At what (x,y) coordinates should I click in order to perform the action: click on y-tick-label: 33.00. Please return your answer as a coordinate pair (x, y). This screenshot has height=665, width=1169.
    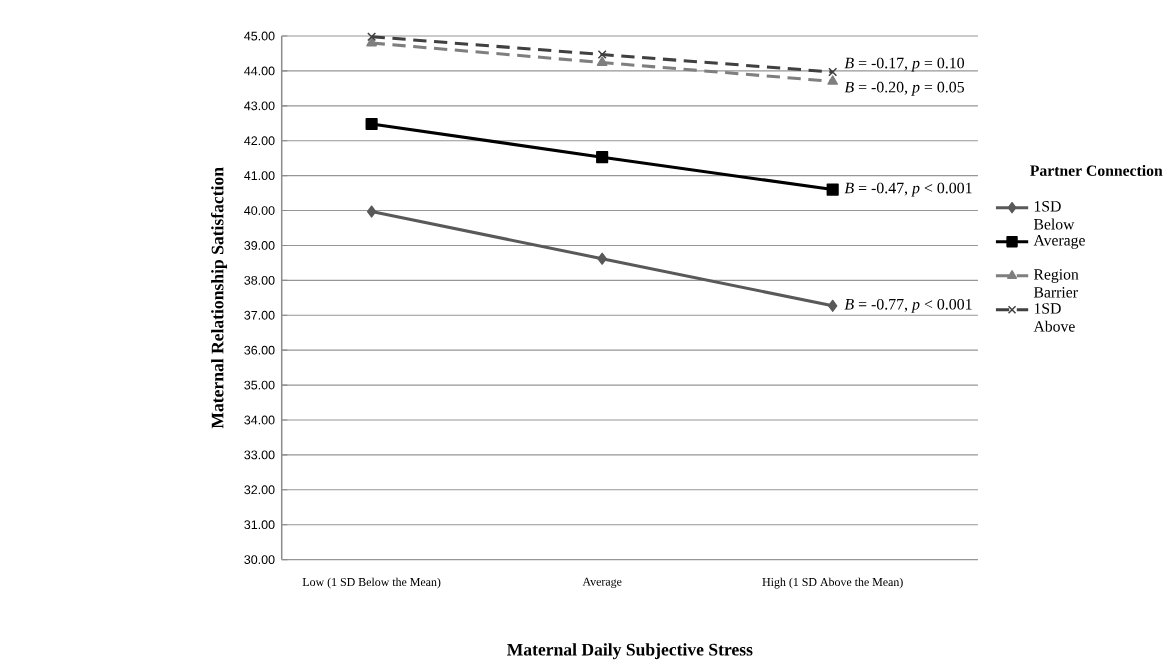
    Looking at the image, I should click on (259, 455).